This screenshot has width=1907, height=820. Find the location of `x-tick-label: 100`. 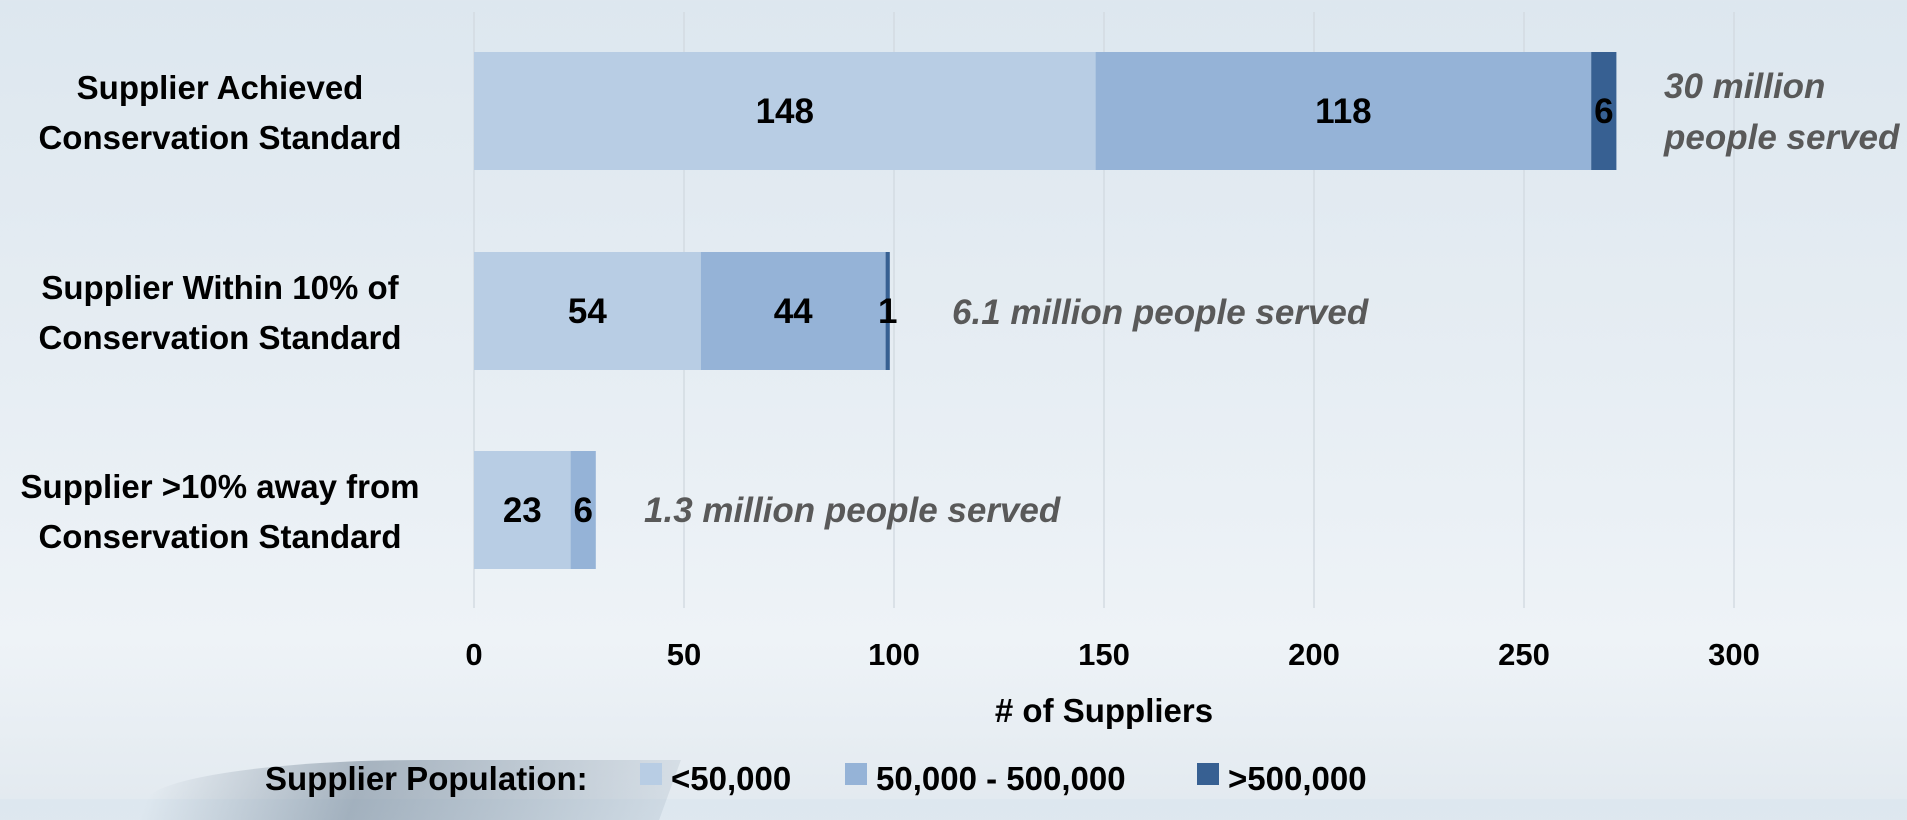

x-tick-label: 100 is located at coordinates (894, 654).